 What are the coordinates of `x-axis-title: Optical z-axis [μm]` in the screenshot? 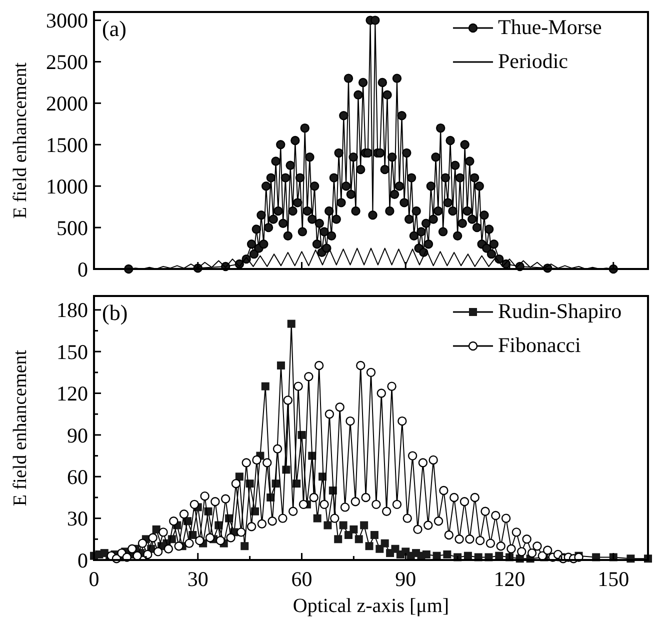 It's located at (371, 606).